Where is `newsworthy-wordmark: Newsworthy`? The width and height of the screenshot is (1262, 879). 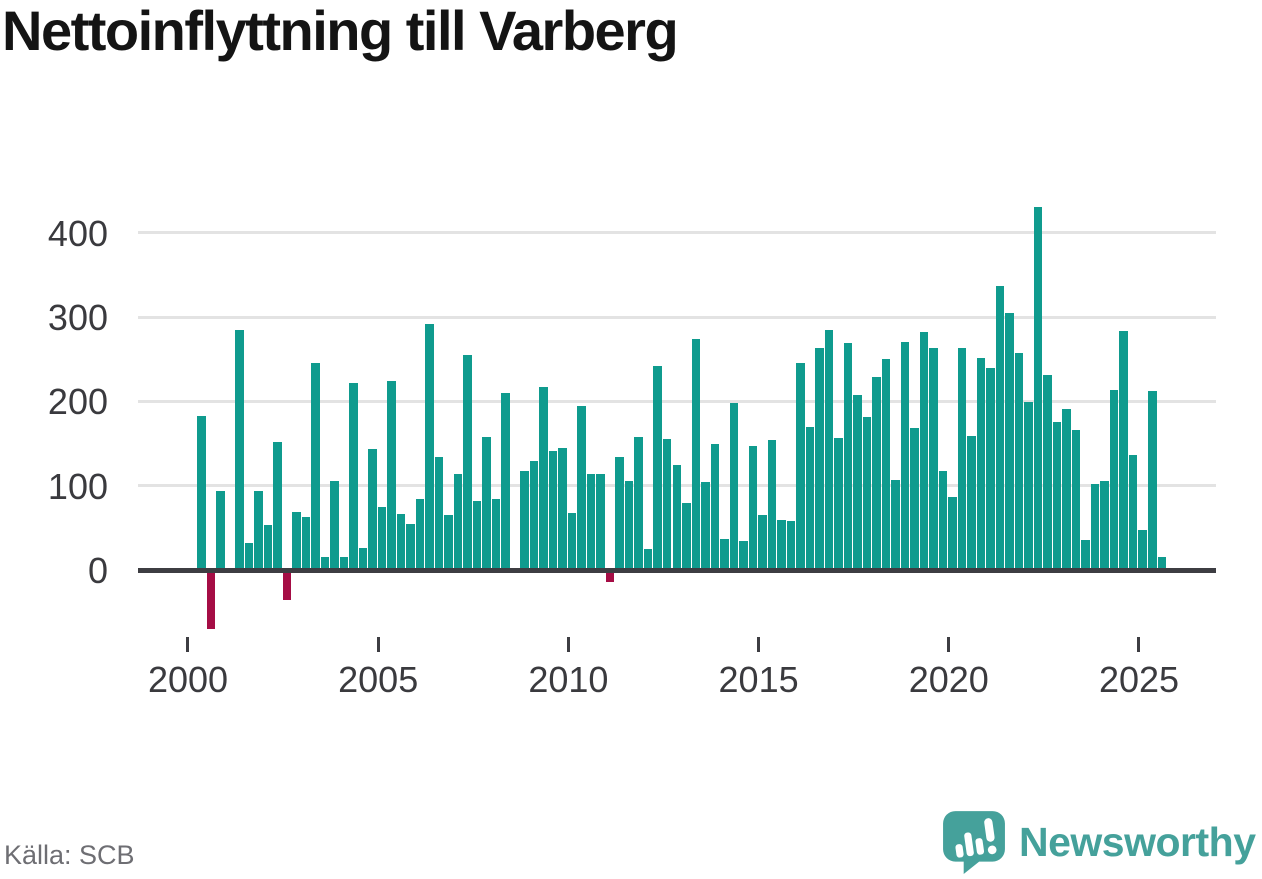
newsworthy-wordmark: Newsworthy is located at coordinates (1137, 841).